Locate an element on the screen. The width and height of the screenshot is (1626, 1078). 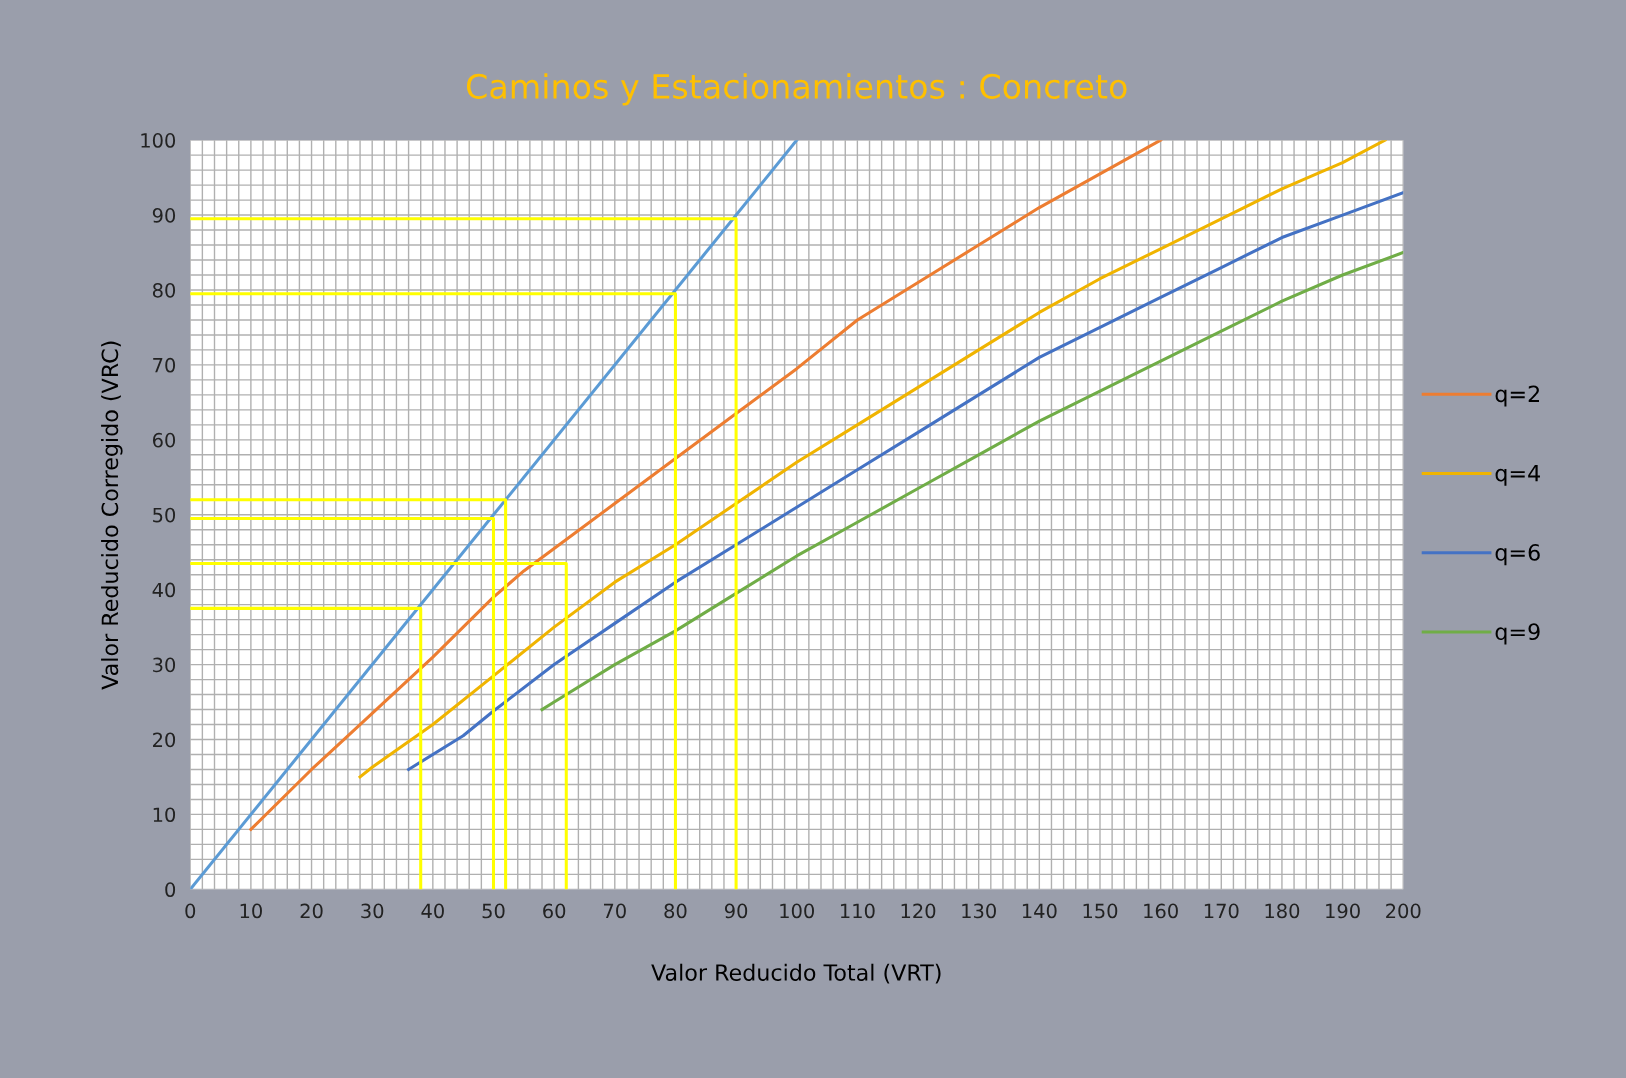
legend-label: q=9 is located at coordinates (1517, 634).